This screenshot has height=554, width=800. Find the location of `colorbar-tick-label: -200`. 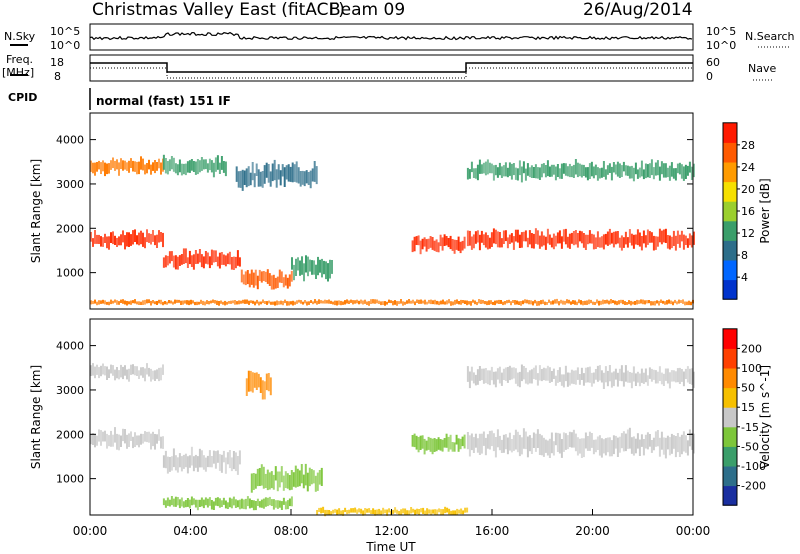

colorbar-tick-label: -200 is located at coordinates (753, 486).